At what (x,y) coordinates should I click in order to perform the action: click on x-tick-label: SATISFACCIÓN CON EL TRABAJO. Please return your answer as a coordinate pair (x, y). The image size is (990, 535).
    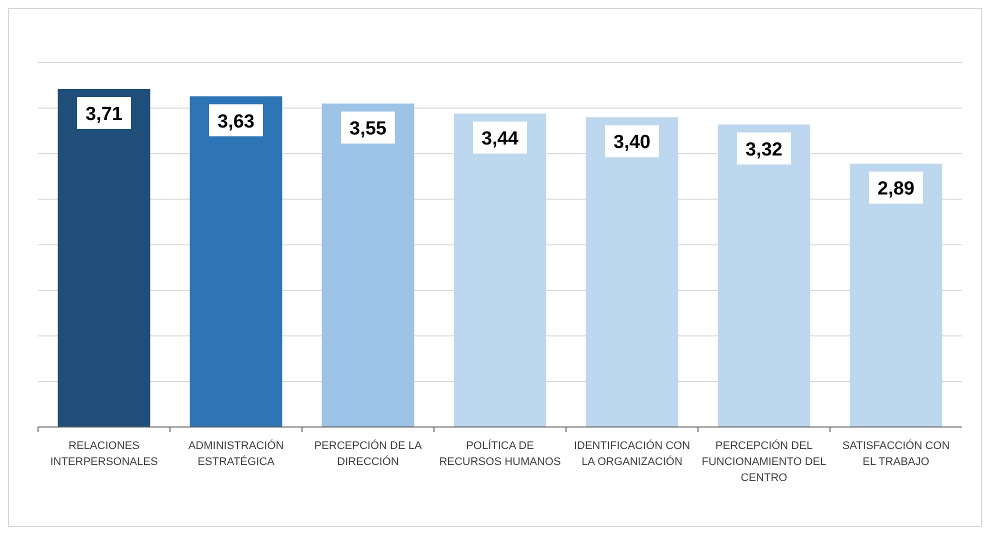
    Looking at the image, I should click on (896, 453).